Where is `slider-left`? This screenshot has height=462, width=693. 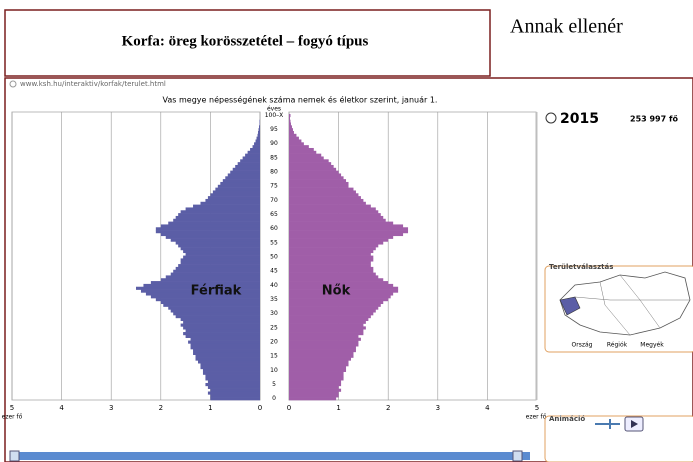 slider-left is located at coordinates (14, 456).